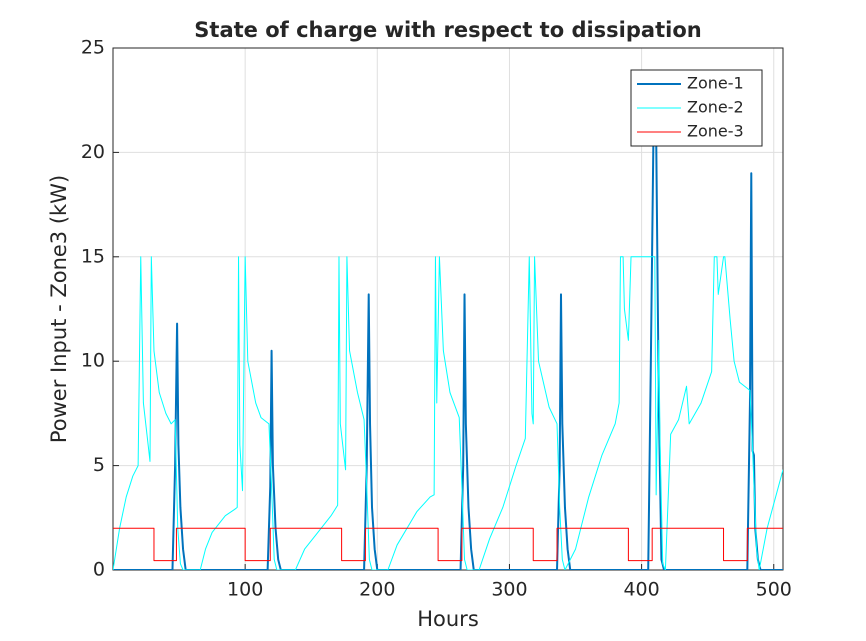 The image size is (866, 641). Describe the element at coordinates (99, 465) in the screenshot. I see `y-tick-label: 5` at that location.